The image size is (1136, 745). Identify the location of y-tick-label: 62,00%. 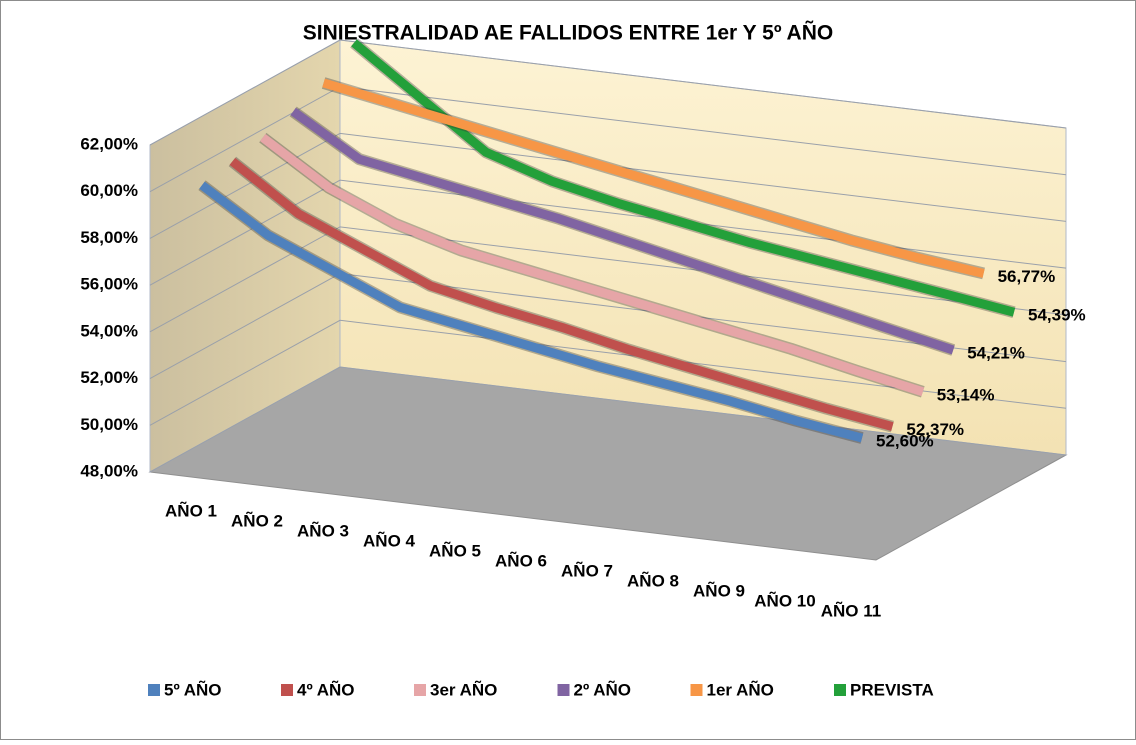
(109, 143).